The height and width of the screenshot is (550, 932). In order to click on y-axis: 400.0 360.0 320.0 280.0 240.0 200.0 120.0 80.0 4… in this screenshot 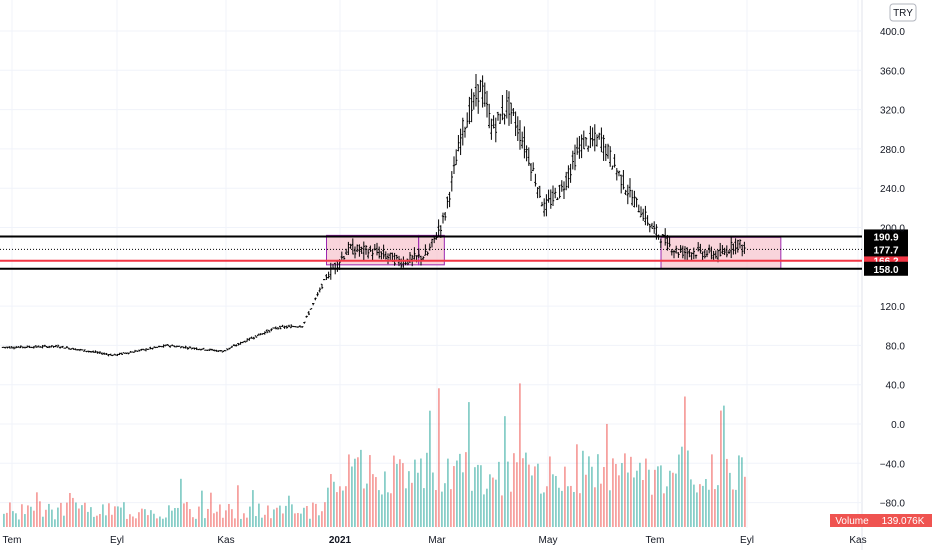, I will do `click(893, 268)`.